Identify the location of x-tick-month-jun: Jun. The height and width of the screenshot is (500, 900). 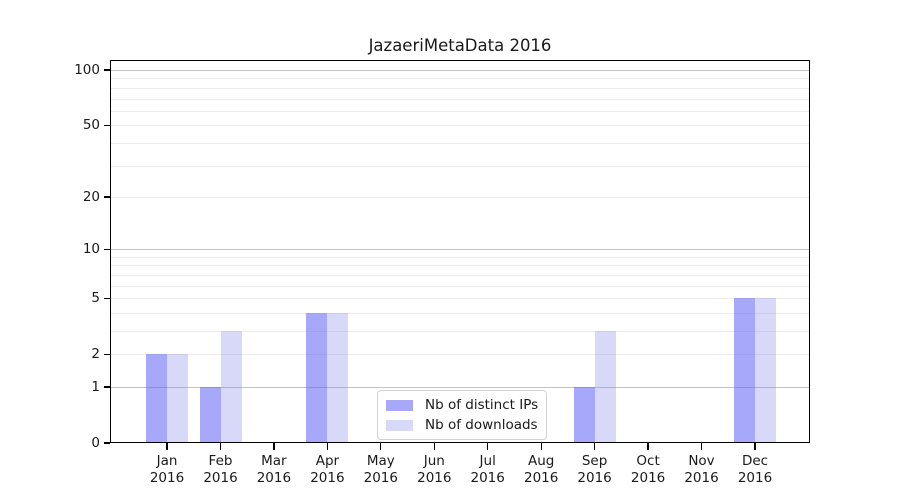
(434, 461).